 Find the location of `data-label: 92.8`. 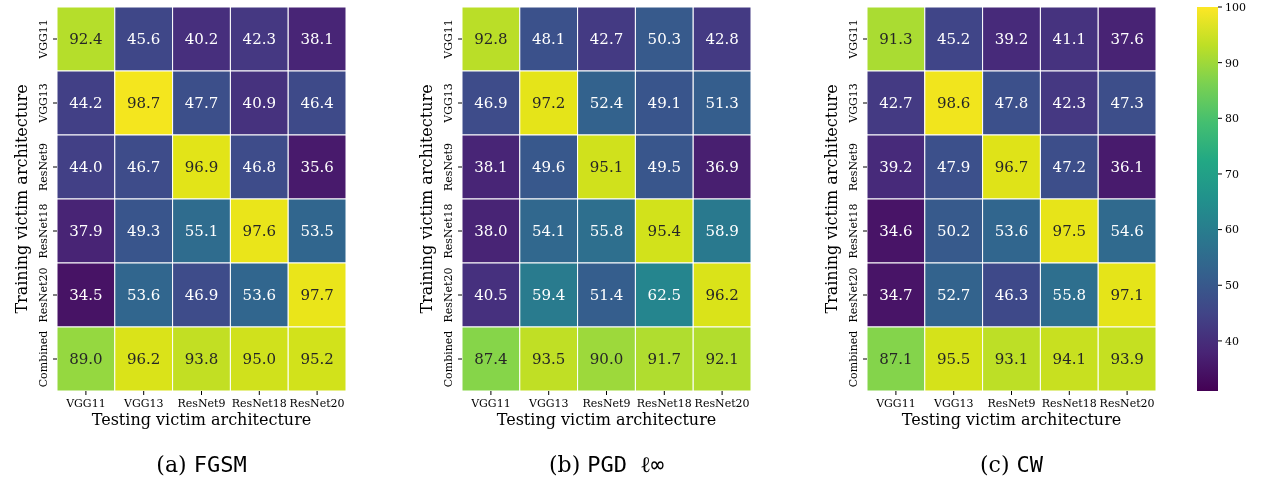

data-label: 92.8 is located at coordinates (491, 39).